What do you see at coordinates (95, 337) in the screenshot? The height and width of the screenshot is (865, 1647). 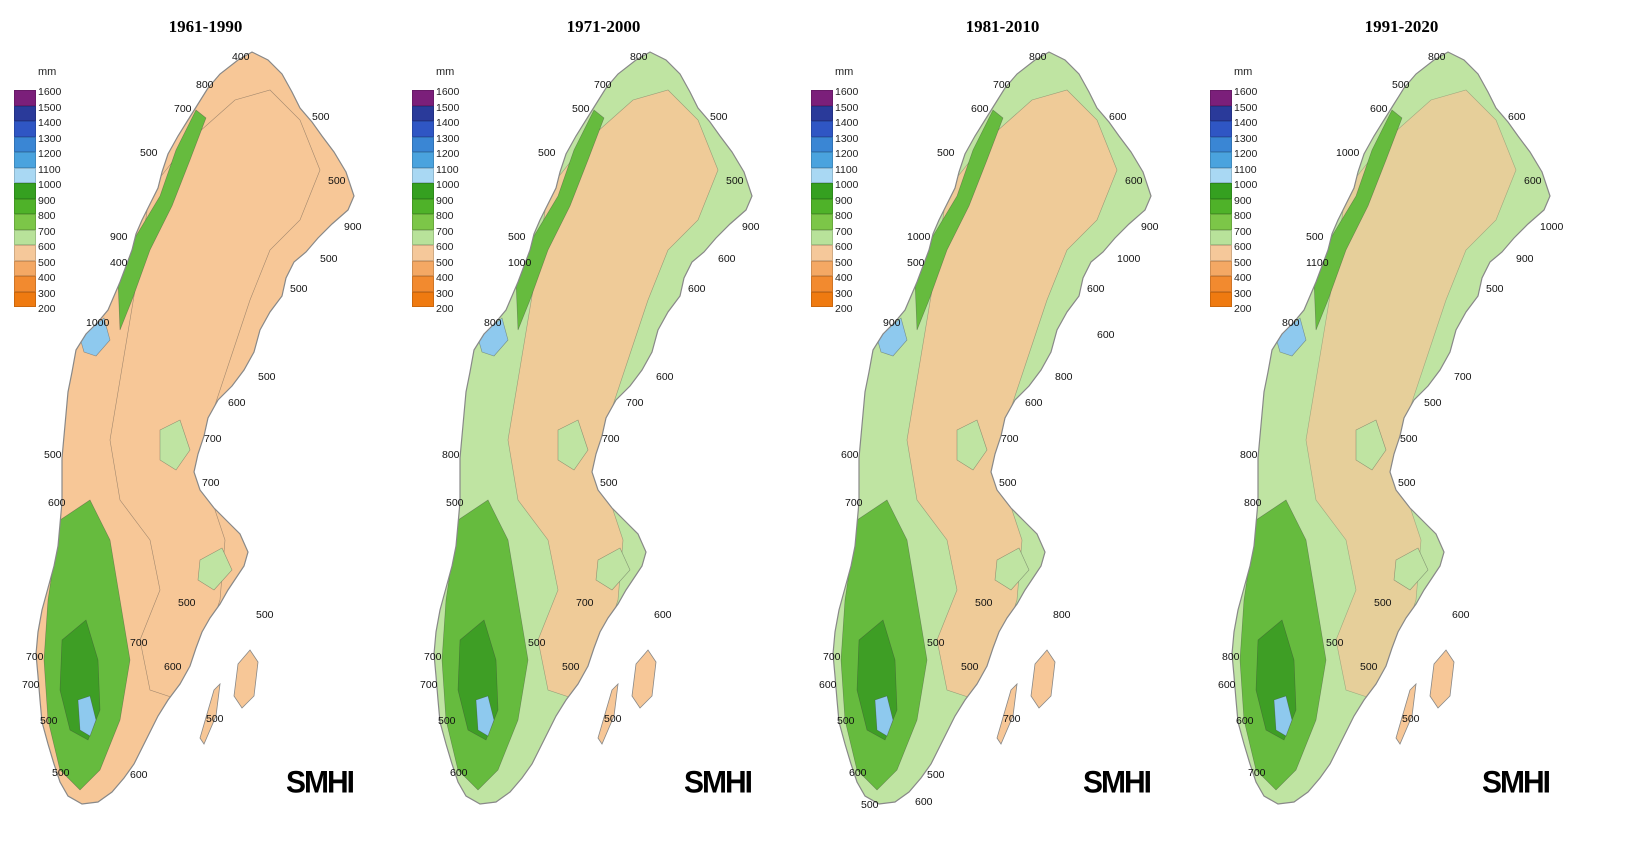 I see `mountain-wet-region` at bounding box center [95, 337].